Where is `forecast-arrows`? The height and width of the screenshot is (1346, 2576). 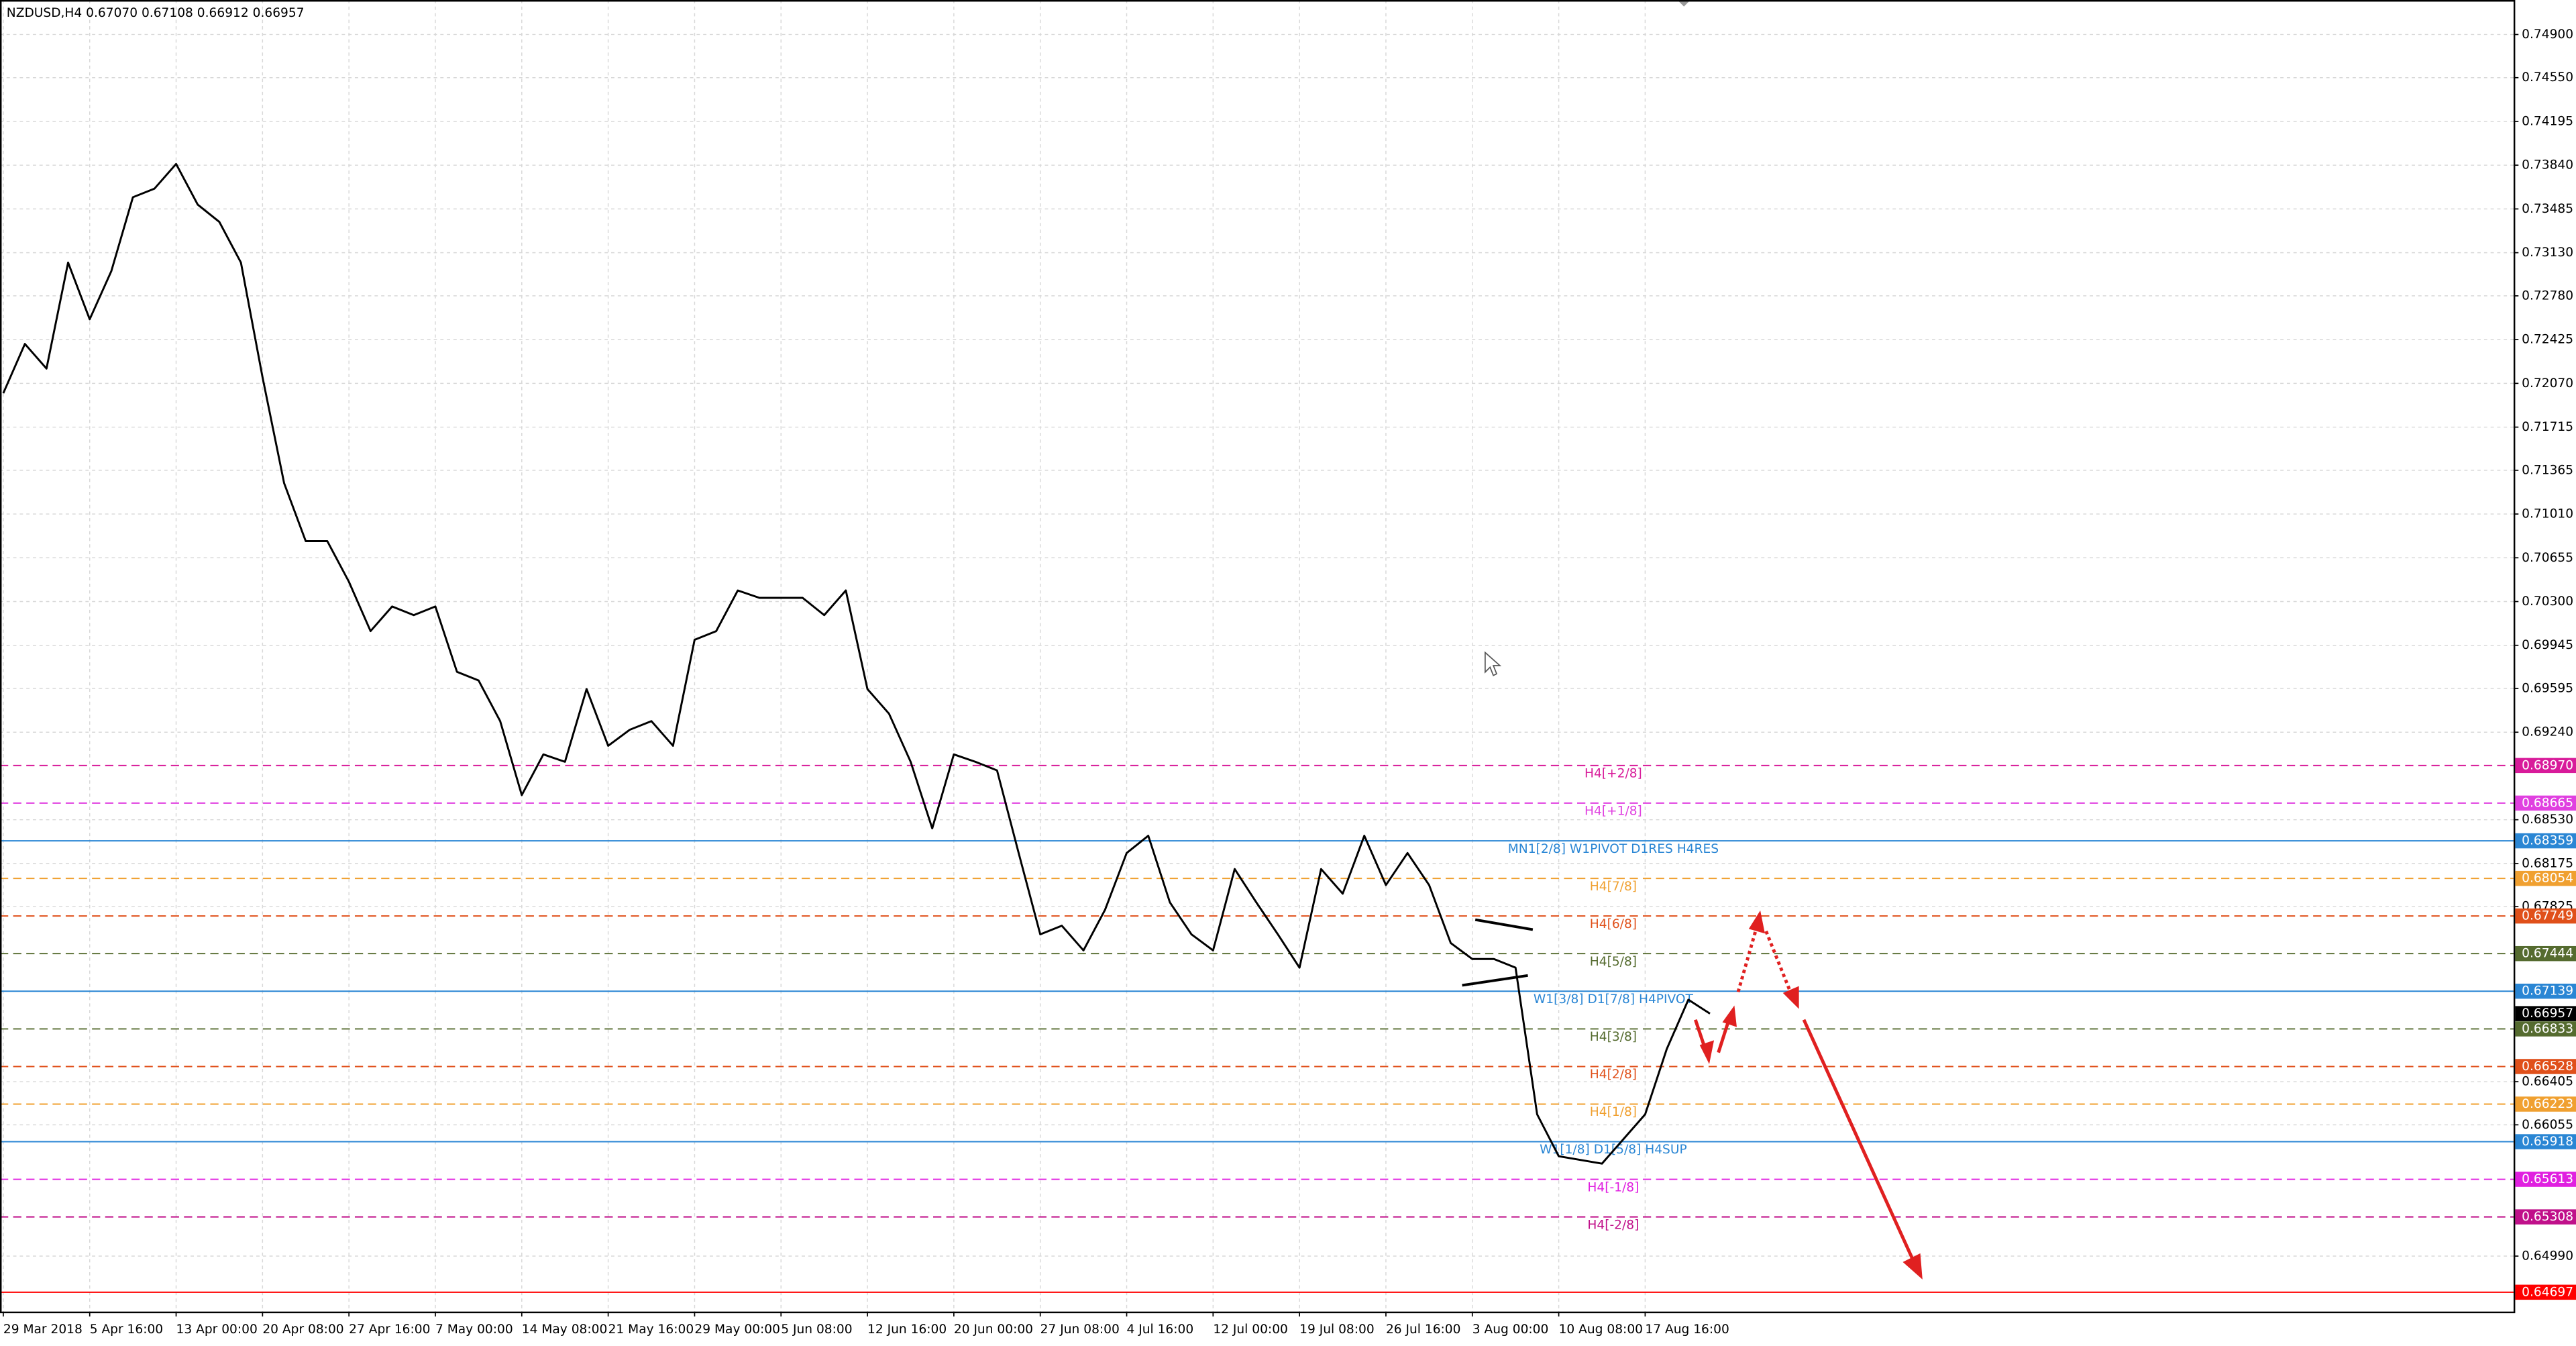 forecast-arrows is located at coordinates (1808, 1095).